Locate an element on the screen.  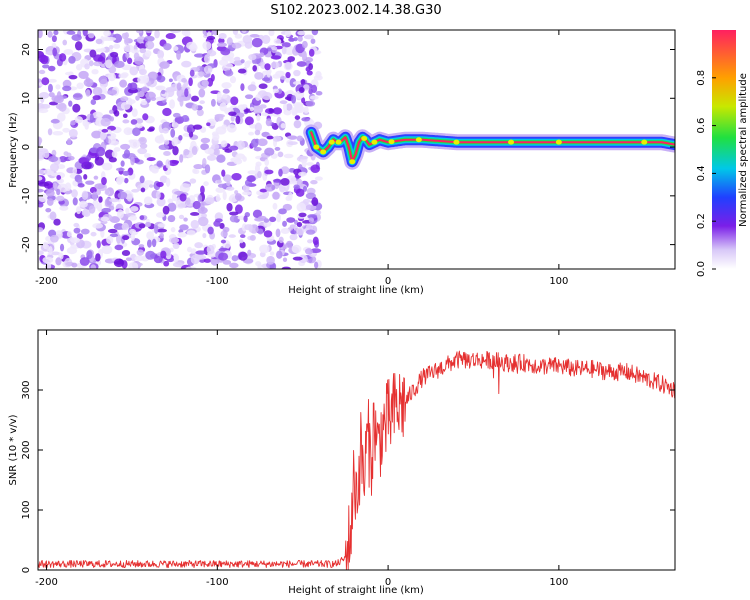
spectrogram-y-tick-label: 20 is located at coordinates (26, 49).